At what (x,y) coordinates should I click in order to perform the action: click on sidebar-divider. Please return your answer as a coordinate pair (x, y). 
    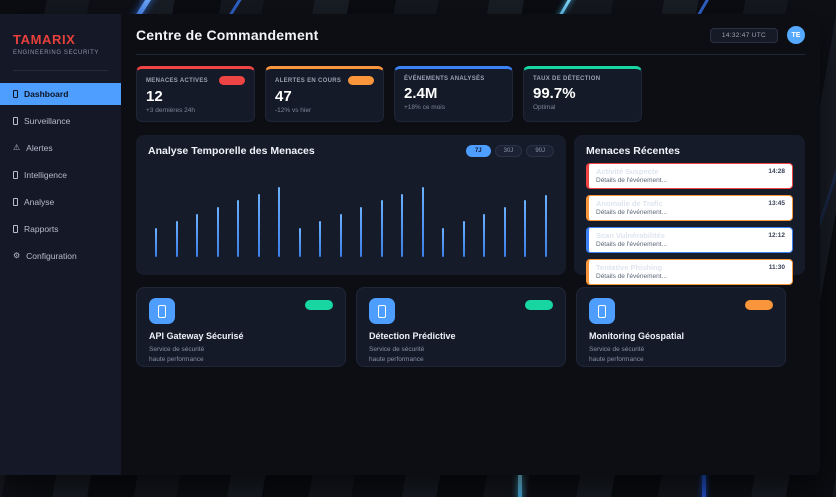
    Looking at the image, I should click on (60, 70).